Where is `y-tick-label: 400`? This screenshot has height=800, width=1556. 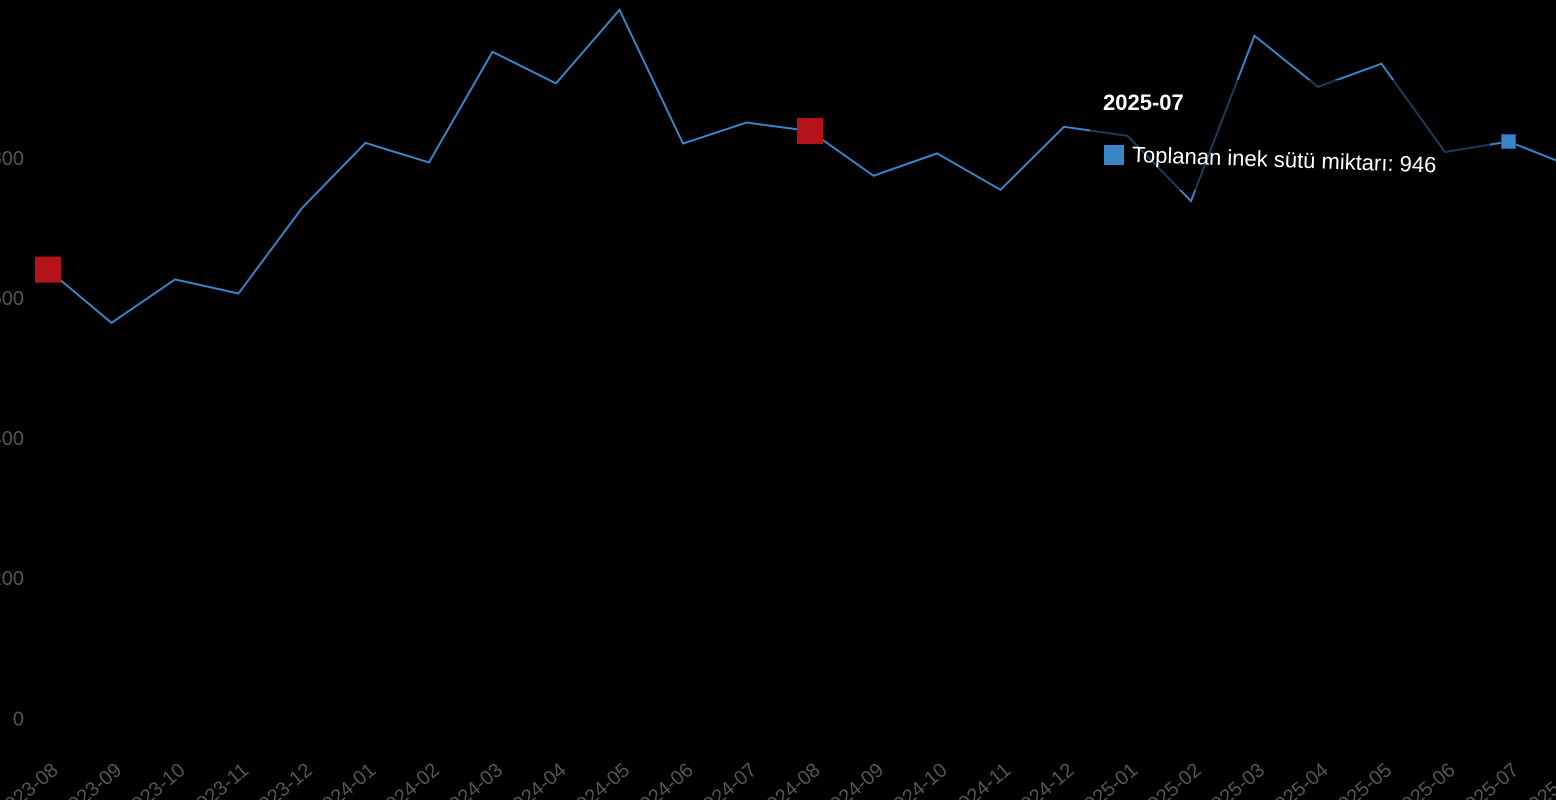 y-tick-label: 400 is located at coordinates (12, 439).